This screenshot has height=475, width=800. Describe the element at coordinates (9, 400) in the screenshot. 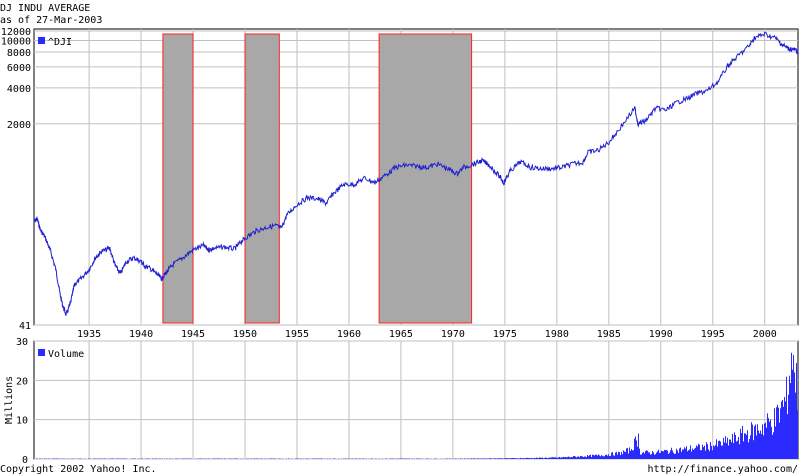

I see `volume-axis-title: Millions` at that location.